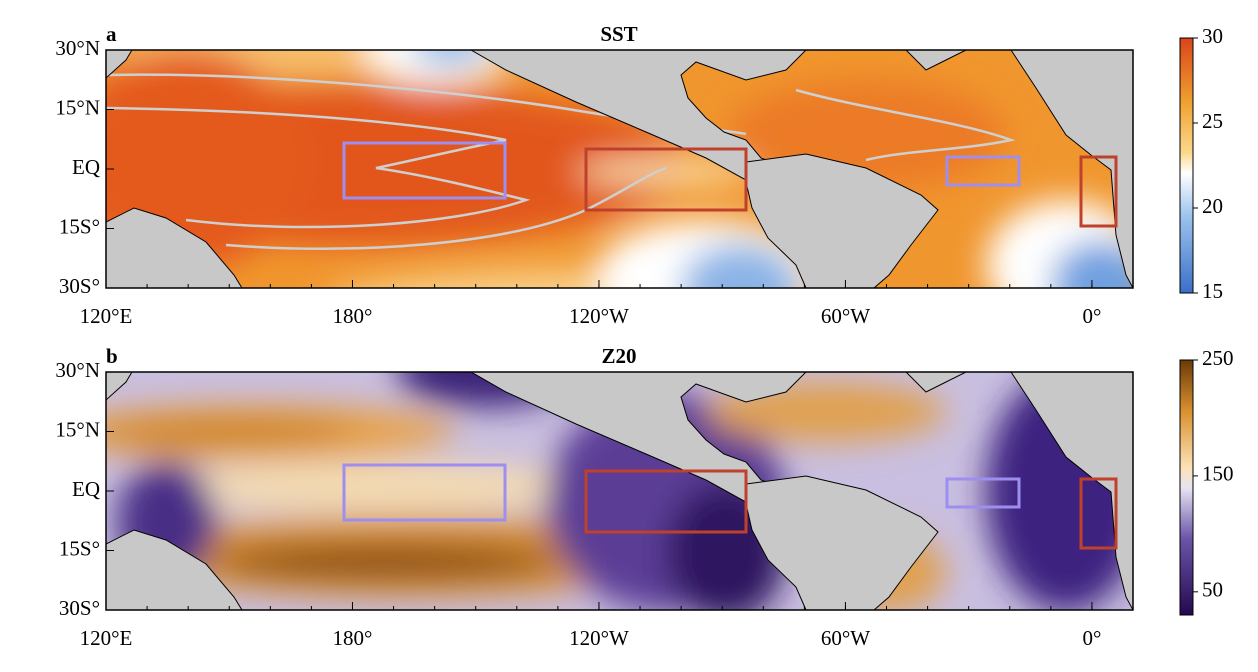  Describe the element at coordinates (1212, 36) in the screenshot. I see `colorbar-tick-label: 30` at that location.